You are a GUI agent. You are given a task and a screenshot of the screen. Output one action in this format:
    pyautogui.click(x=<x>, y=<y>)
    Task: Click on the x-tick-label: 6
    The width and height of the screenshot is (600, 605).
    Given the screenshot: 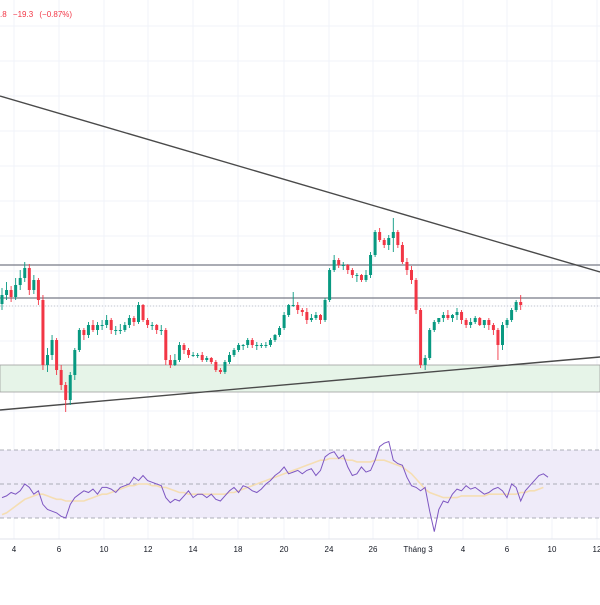 What is the action you would take?
    pyautogui.click(x=59, y=549)
    